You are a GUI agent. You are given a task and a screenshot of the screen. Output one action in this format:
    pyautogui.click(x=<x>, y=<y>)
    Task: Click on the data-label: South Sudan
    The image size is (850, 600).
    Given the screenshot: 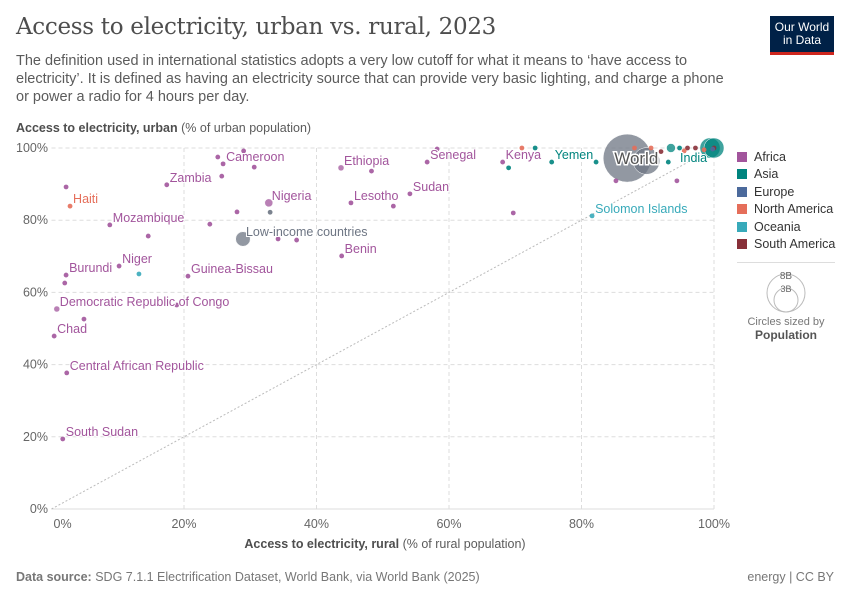 What is the action you would take?
    pyautogui.click(x=102, y=432)
    